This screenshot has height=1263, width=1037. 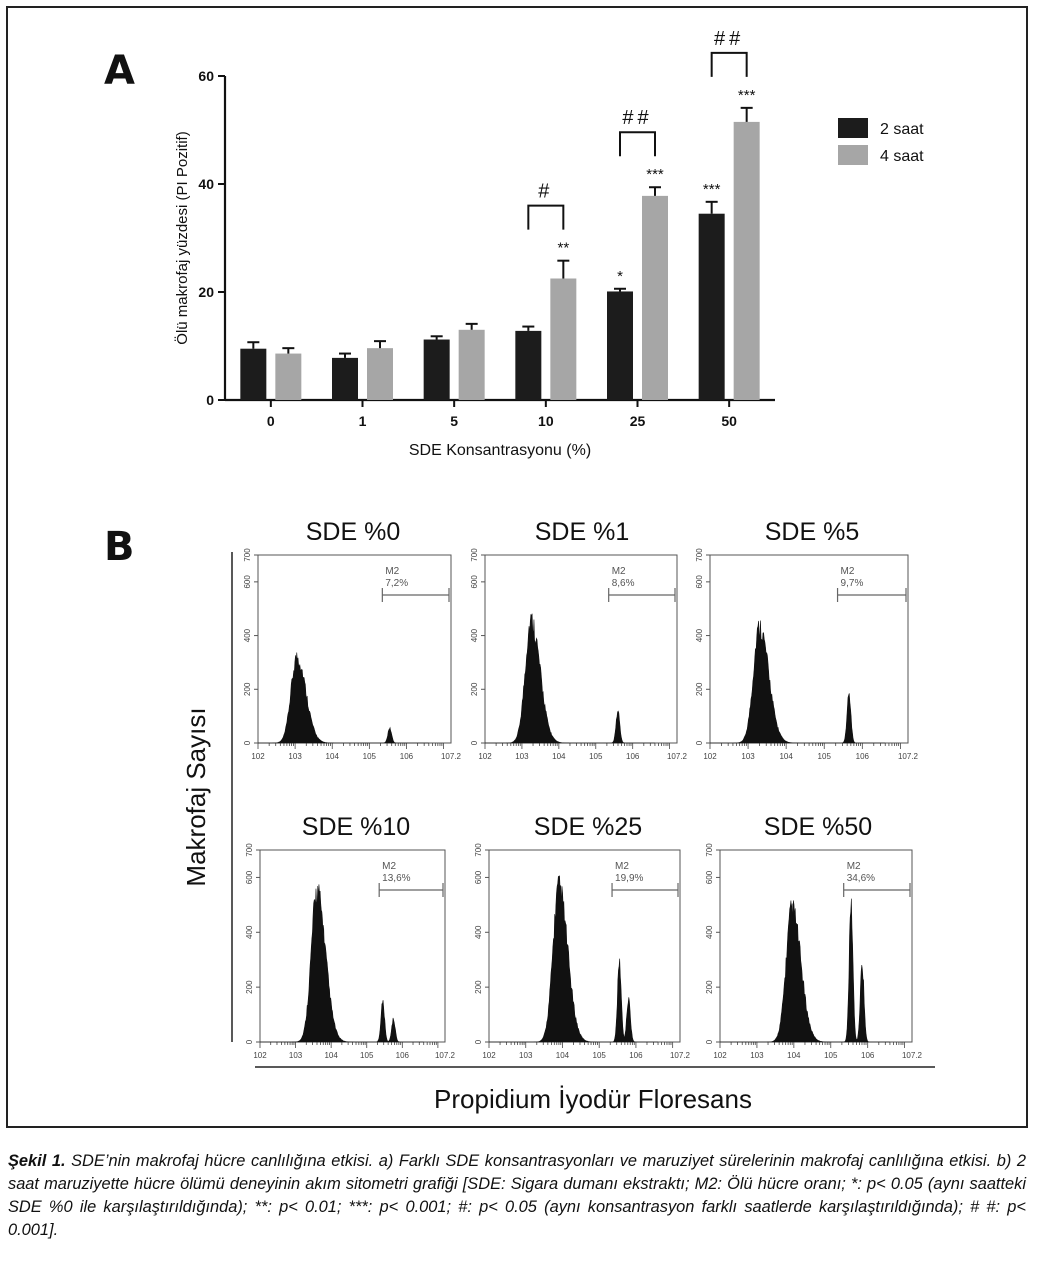 I want to click on legend-label: 4 saat, so click(x=902, y=156).